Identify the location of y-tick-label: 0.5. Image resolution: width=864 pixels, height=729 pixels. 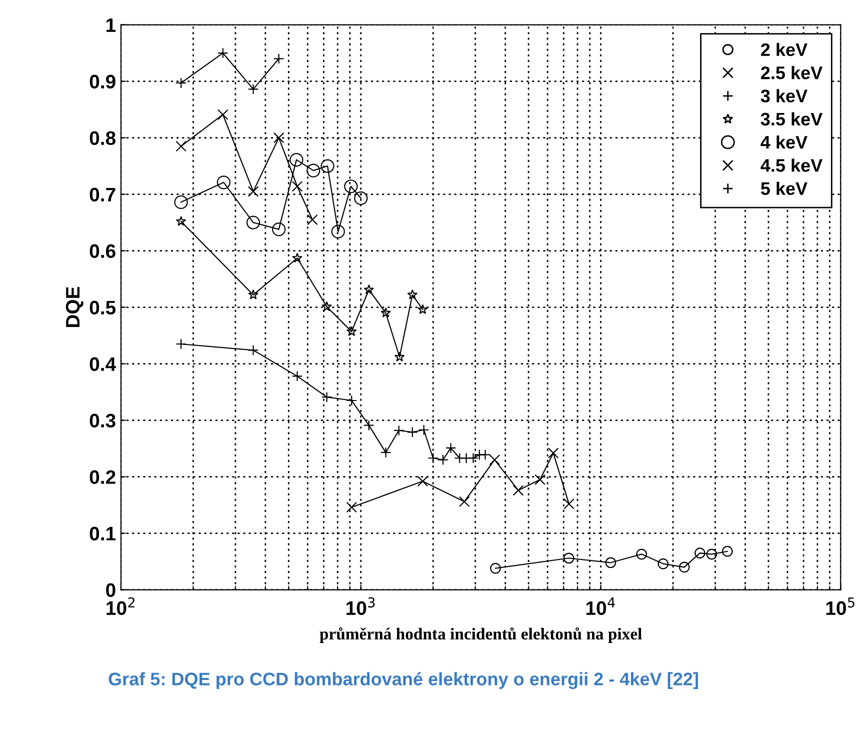
(103, 307).